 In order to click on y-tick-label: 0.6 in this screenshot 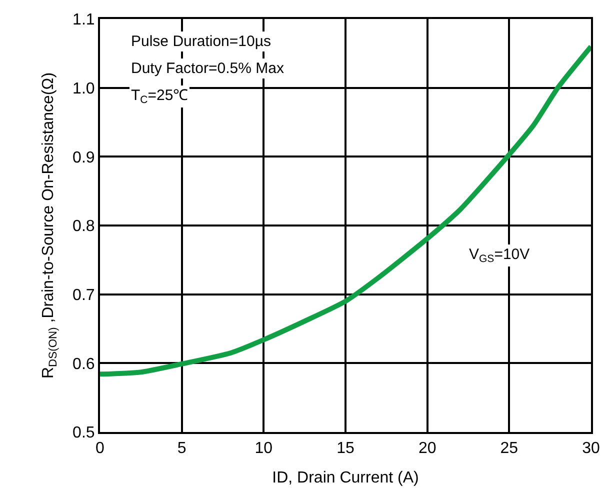, I will do `click(83, 364)`.